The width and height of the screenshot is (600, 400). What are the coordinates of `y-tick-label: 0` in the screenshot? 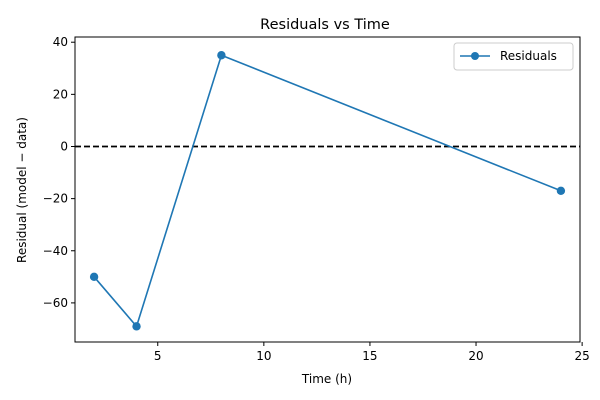 It's located at (64, 146).